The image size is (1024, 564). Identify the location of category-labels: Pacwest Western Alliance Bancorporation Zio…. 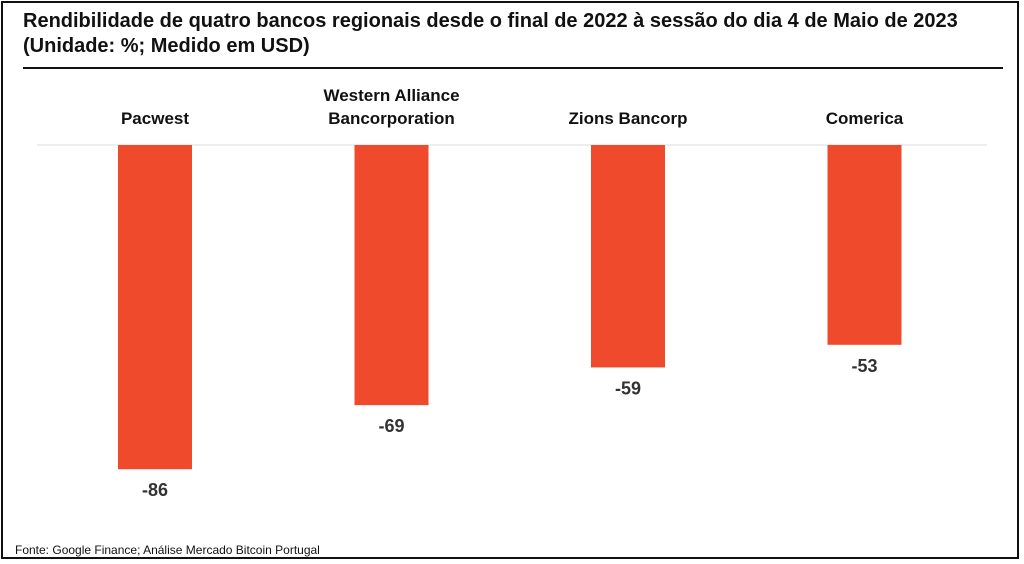
(512, 107).